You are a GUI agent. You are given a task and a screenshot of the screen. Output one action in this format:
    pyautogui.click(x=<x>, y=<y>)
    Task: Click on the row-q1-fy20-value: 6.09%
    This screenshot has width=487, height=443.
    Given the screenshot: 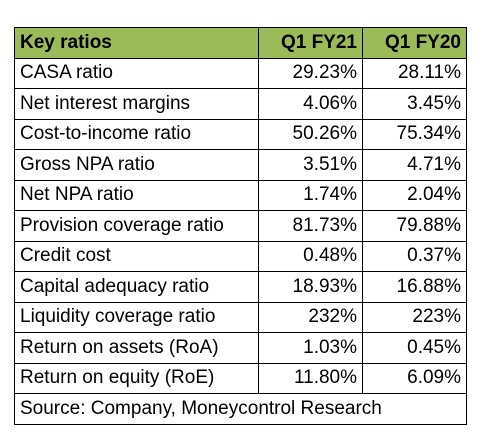 What is the action you would take?
    pyautogui.click(x=414, y=378)
    